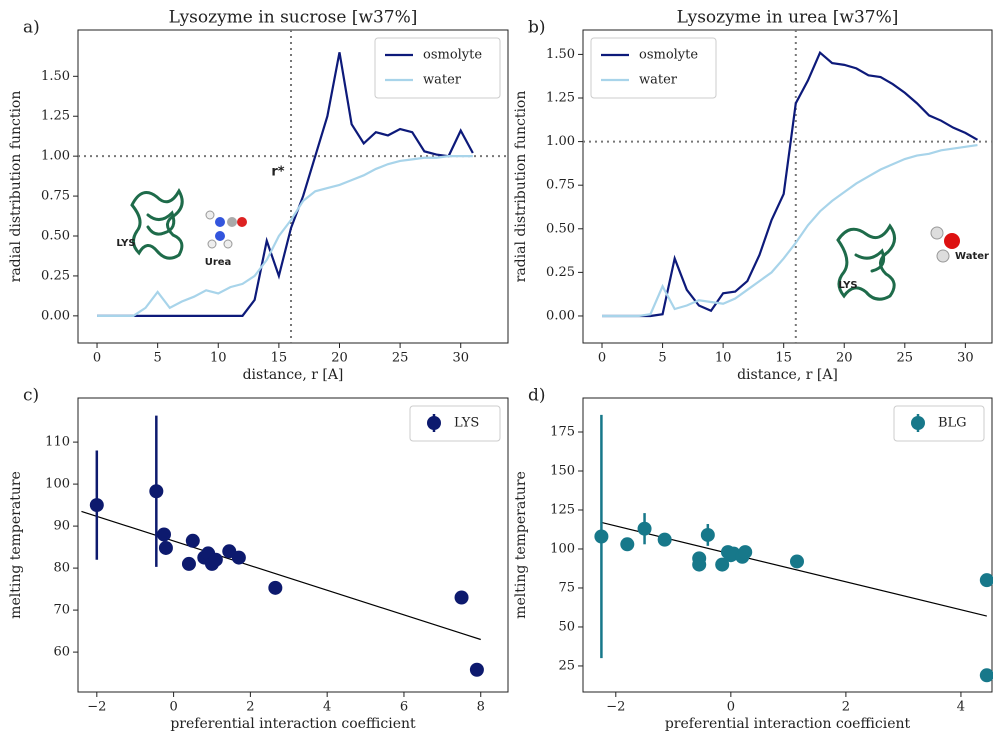 Image resolution: width=993 pixels, height=744 pixels. I want to click on x-tick-label: 8, so click(481, 707).